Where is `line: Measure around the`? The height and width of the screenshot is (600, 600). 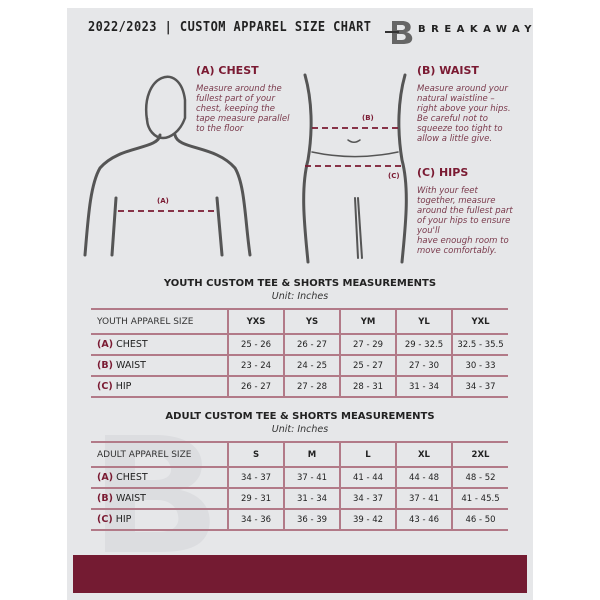 line: Measure around the is located at coordinates (239, 89).